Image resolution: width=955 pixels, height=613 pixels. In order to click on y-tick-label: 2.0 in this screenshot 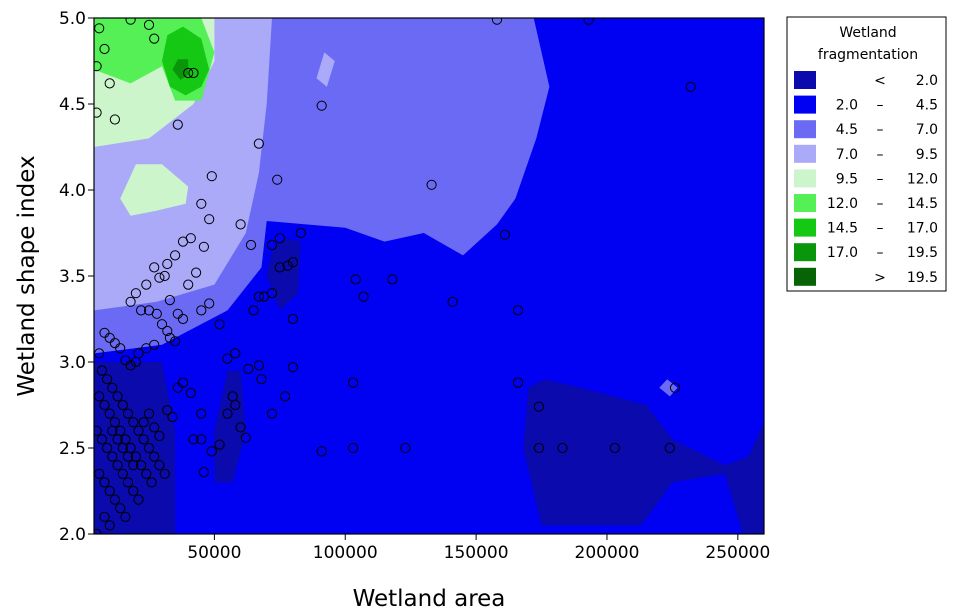, I will do `click(72, 535)`.